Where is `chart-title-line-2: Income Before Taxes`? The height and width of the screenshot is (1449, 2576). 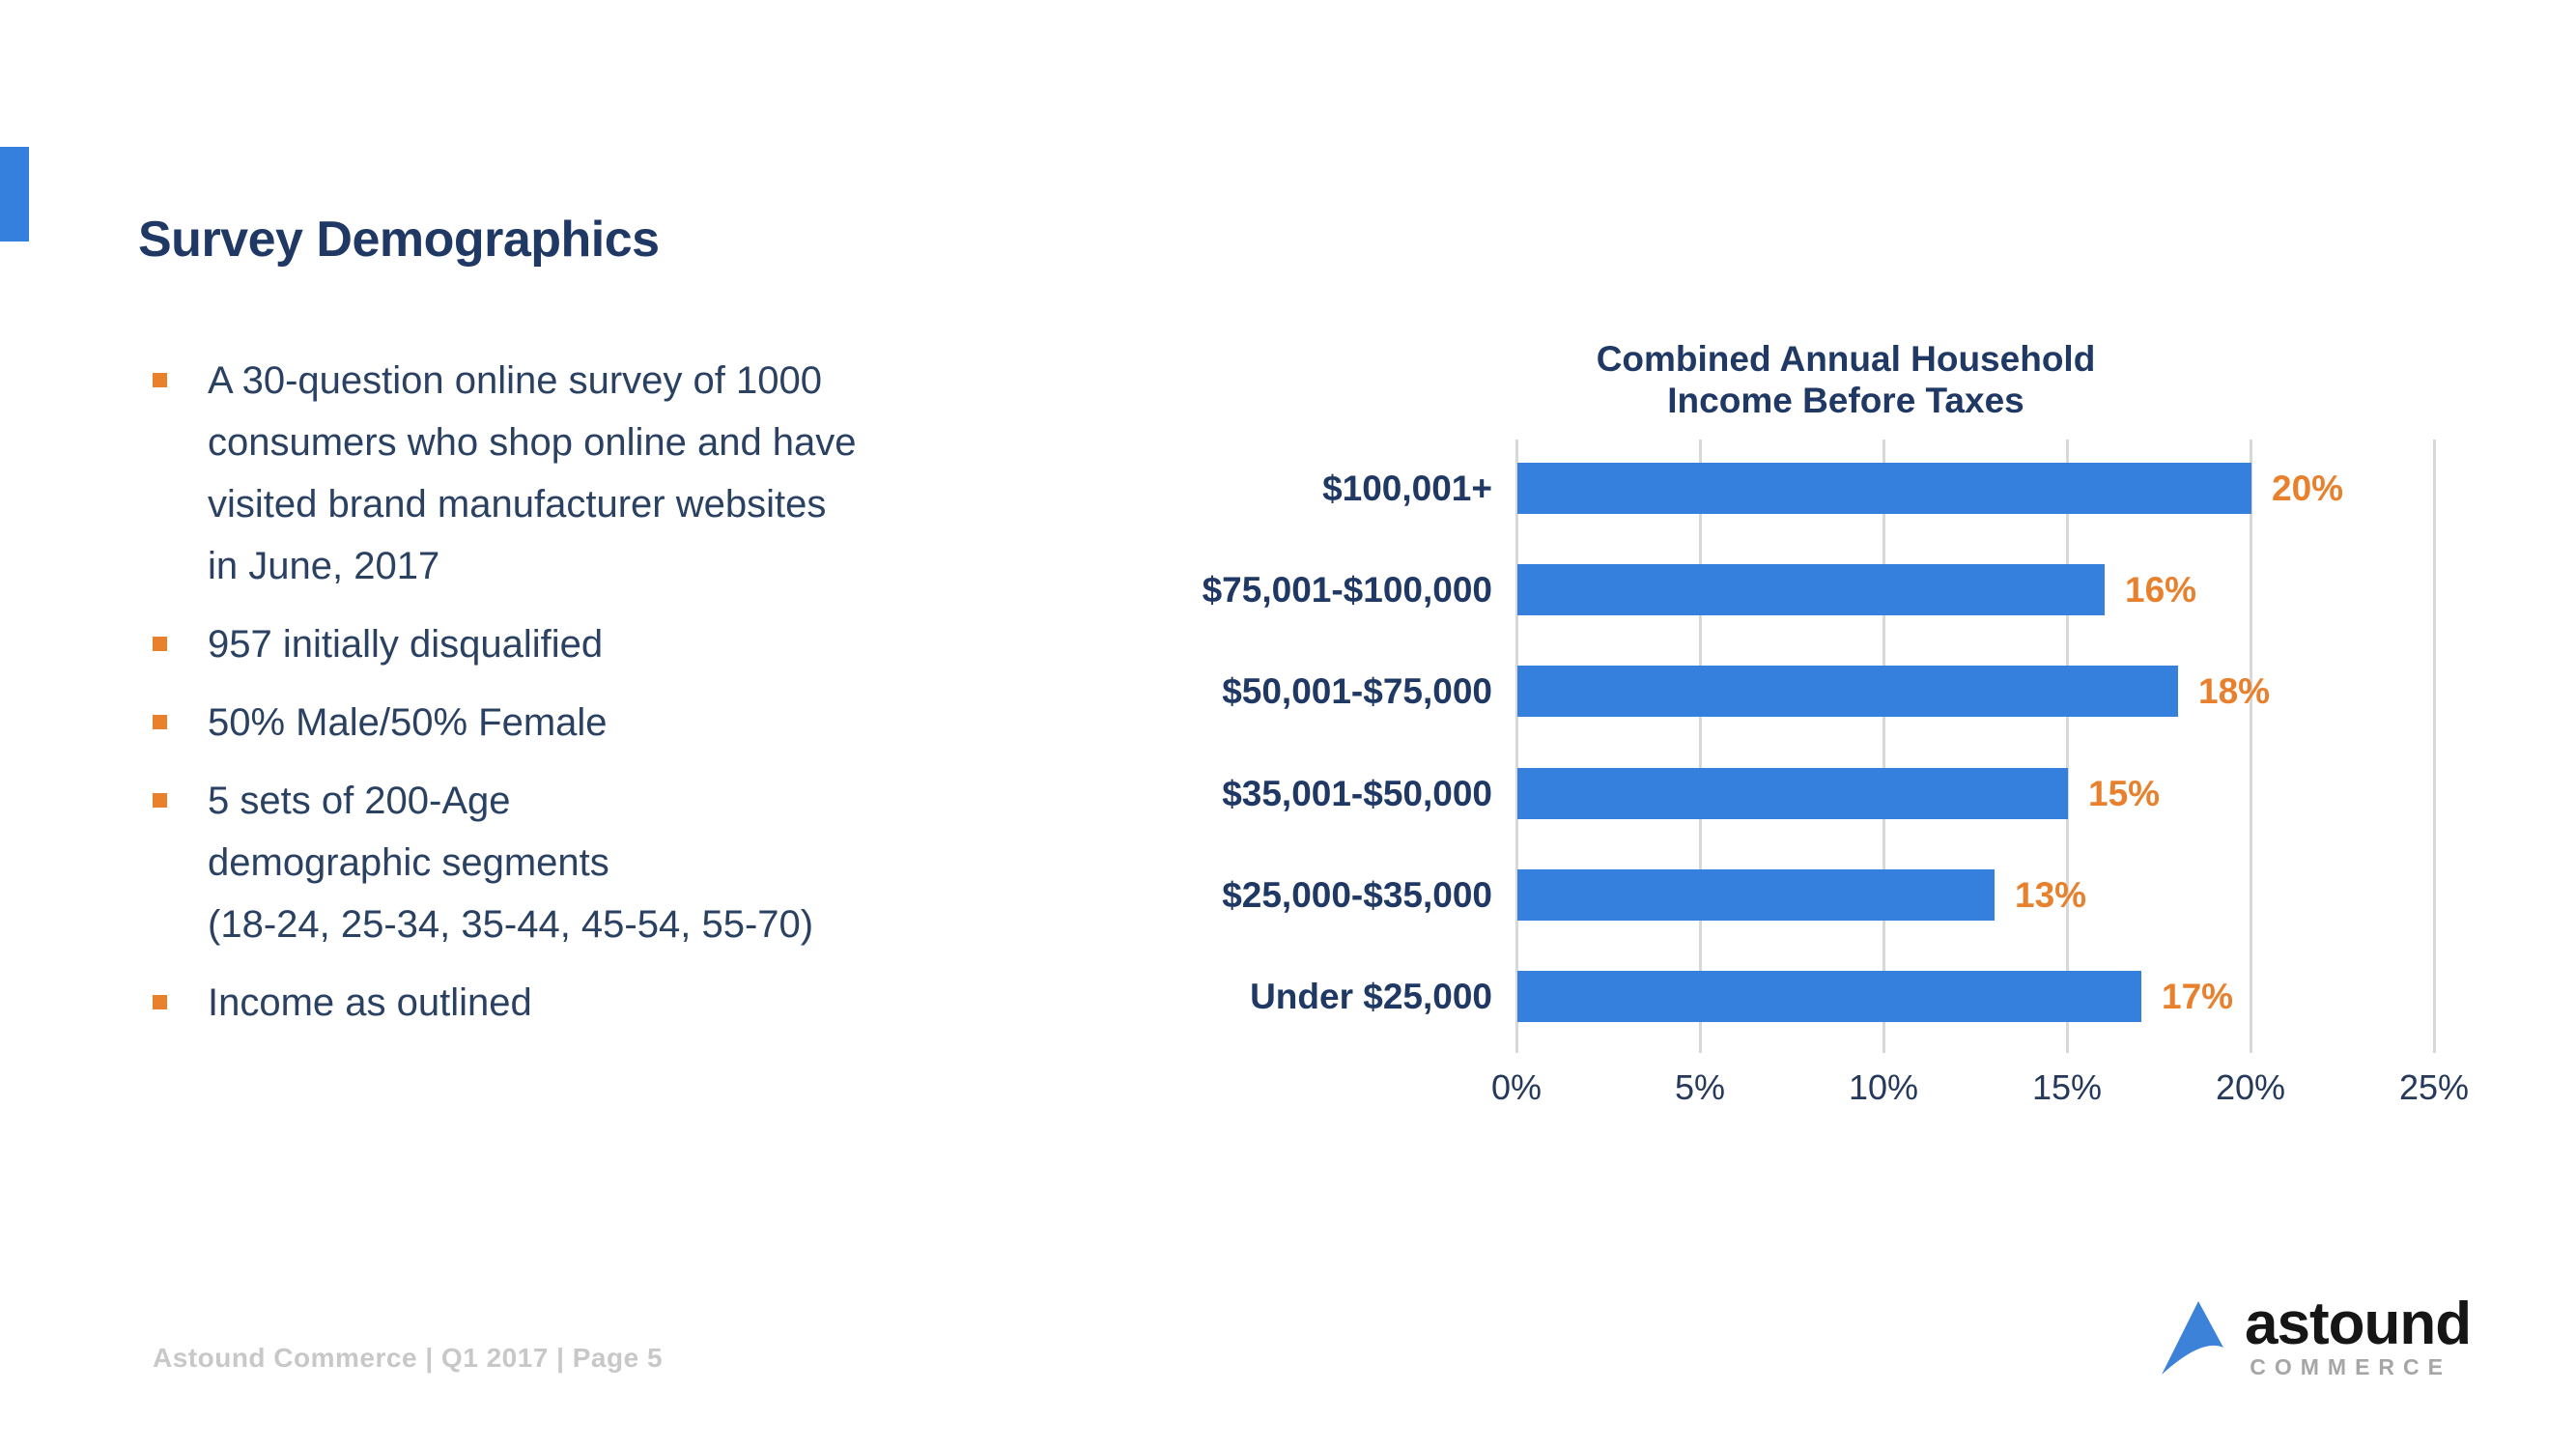 chart-title-line-2: Income Before Taxes is located at coordinates (1845, 400).